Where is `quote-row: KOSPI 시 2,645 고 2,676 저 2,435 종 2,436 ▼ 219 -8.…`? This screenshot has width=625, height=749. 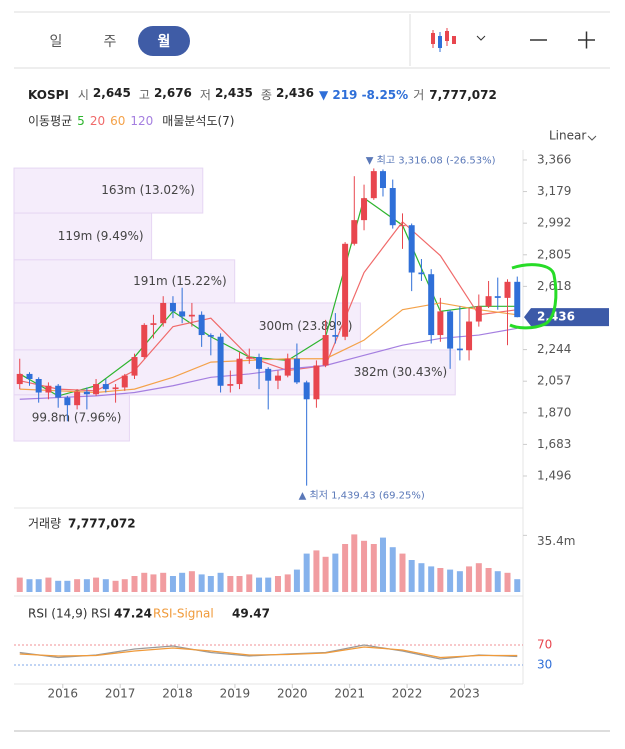 quote-row: KOSPI 시 2,645 고 2,676 저 2,435 종 2,436 ▼ 219 -8.… is located at coordinates (262, 94).